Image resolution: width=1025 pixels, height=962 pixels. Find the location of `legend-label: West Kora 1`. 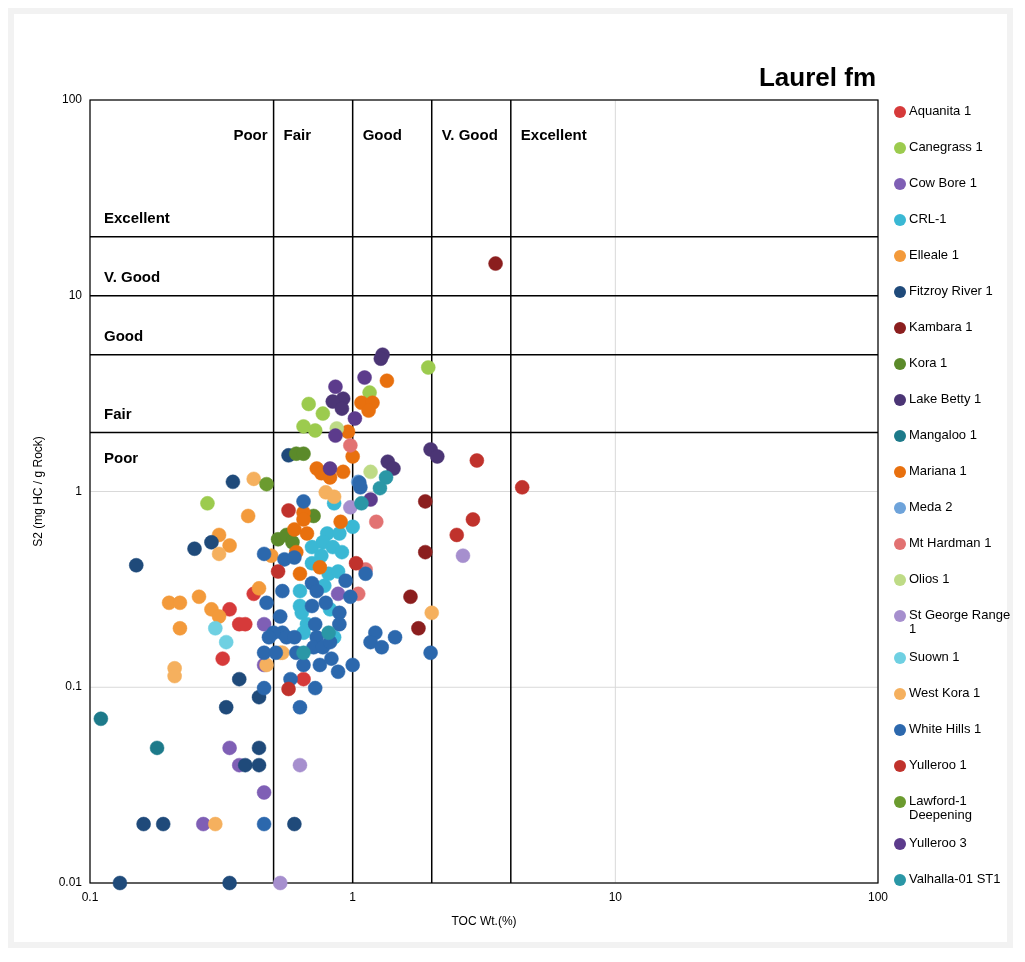

legend-label: West Kora 1 is located at coordinates (945, 693).